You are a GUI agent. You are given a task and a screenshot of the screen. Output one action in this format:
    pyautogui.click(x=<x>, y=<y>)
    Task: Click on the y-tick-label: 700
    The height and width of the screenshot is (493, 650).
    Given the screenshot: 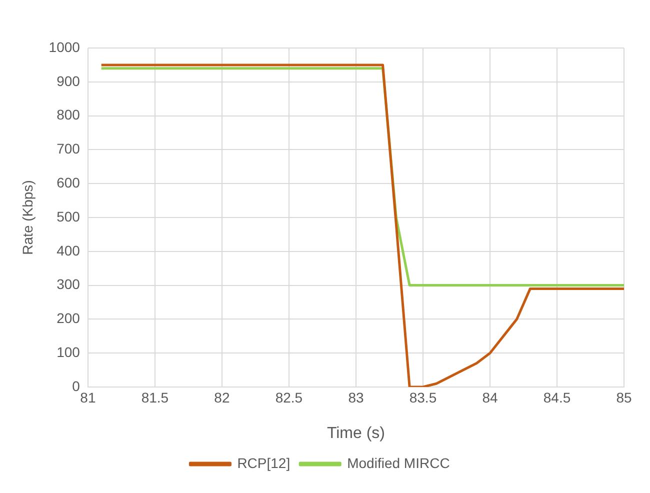 What is the action you would take?
    pyautogui.click(x=68, y=148)
    